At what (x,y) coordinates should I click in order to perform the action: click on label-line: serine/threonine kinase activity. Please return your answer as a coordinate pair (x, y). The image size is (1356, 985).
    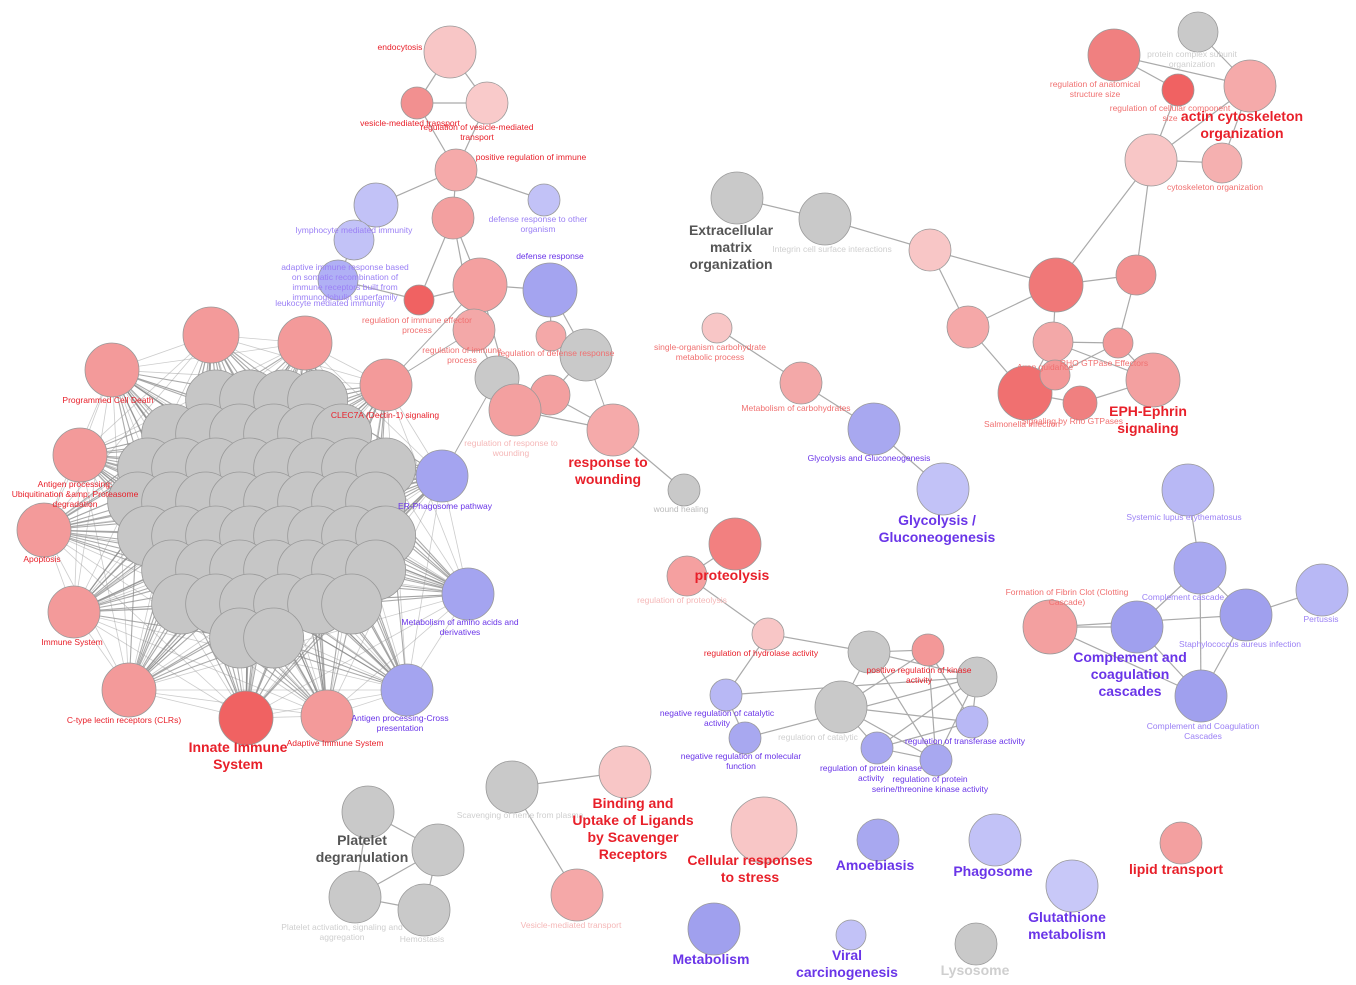
    Looking at the image, I should click on (930, 789).